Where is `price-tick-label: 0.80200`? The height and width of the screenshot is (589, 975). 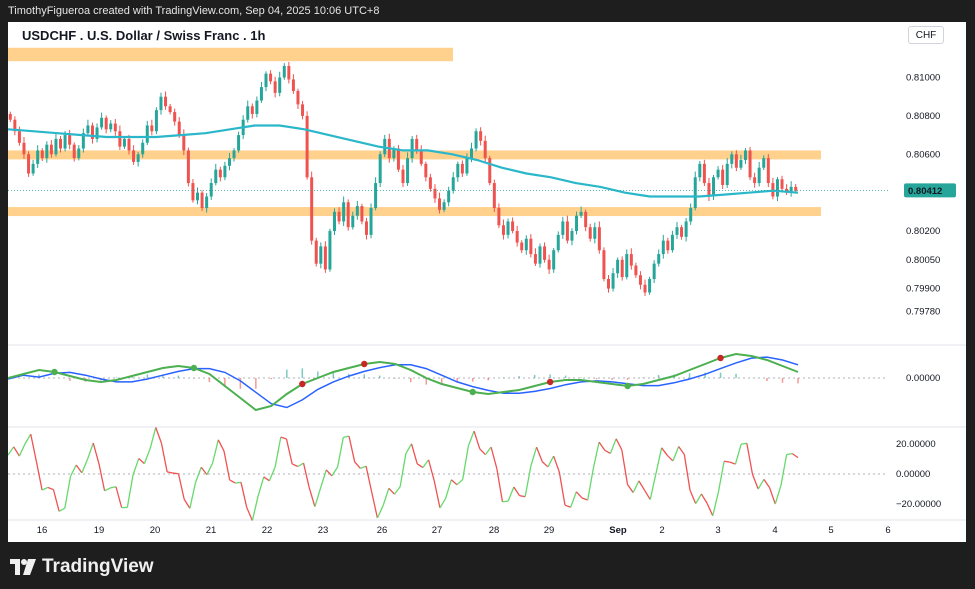 price-tick-label: 0.80200 is located at coordinates (923, 231).